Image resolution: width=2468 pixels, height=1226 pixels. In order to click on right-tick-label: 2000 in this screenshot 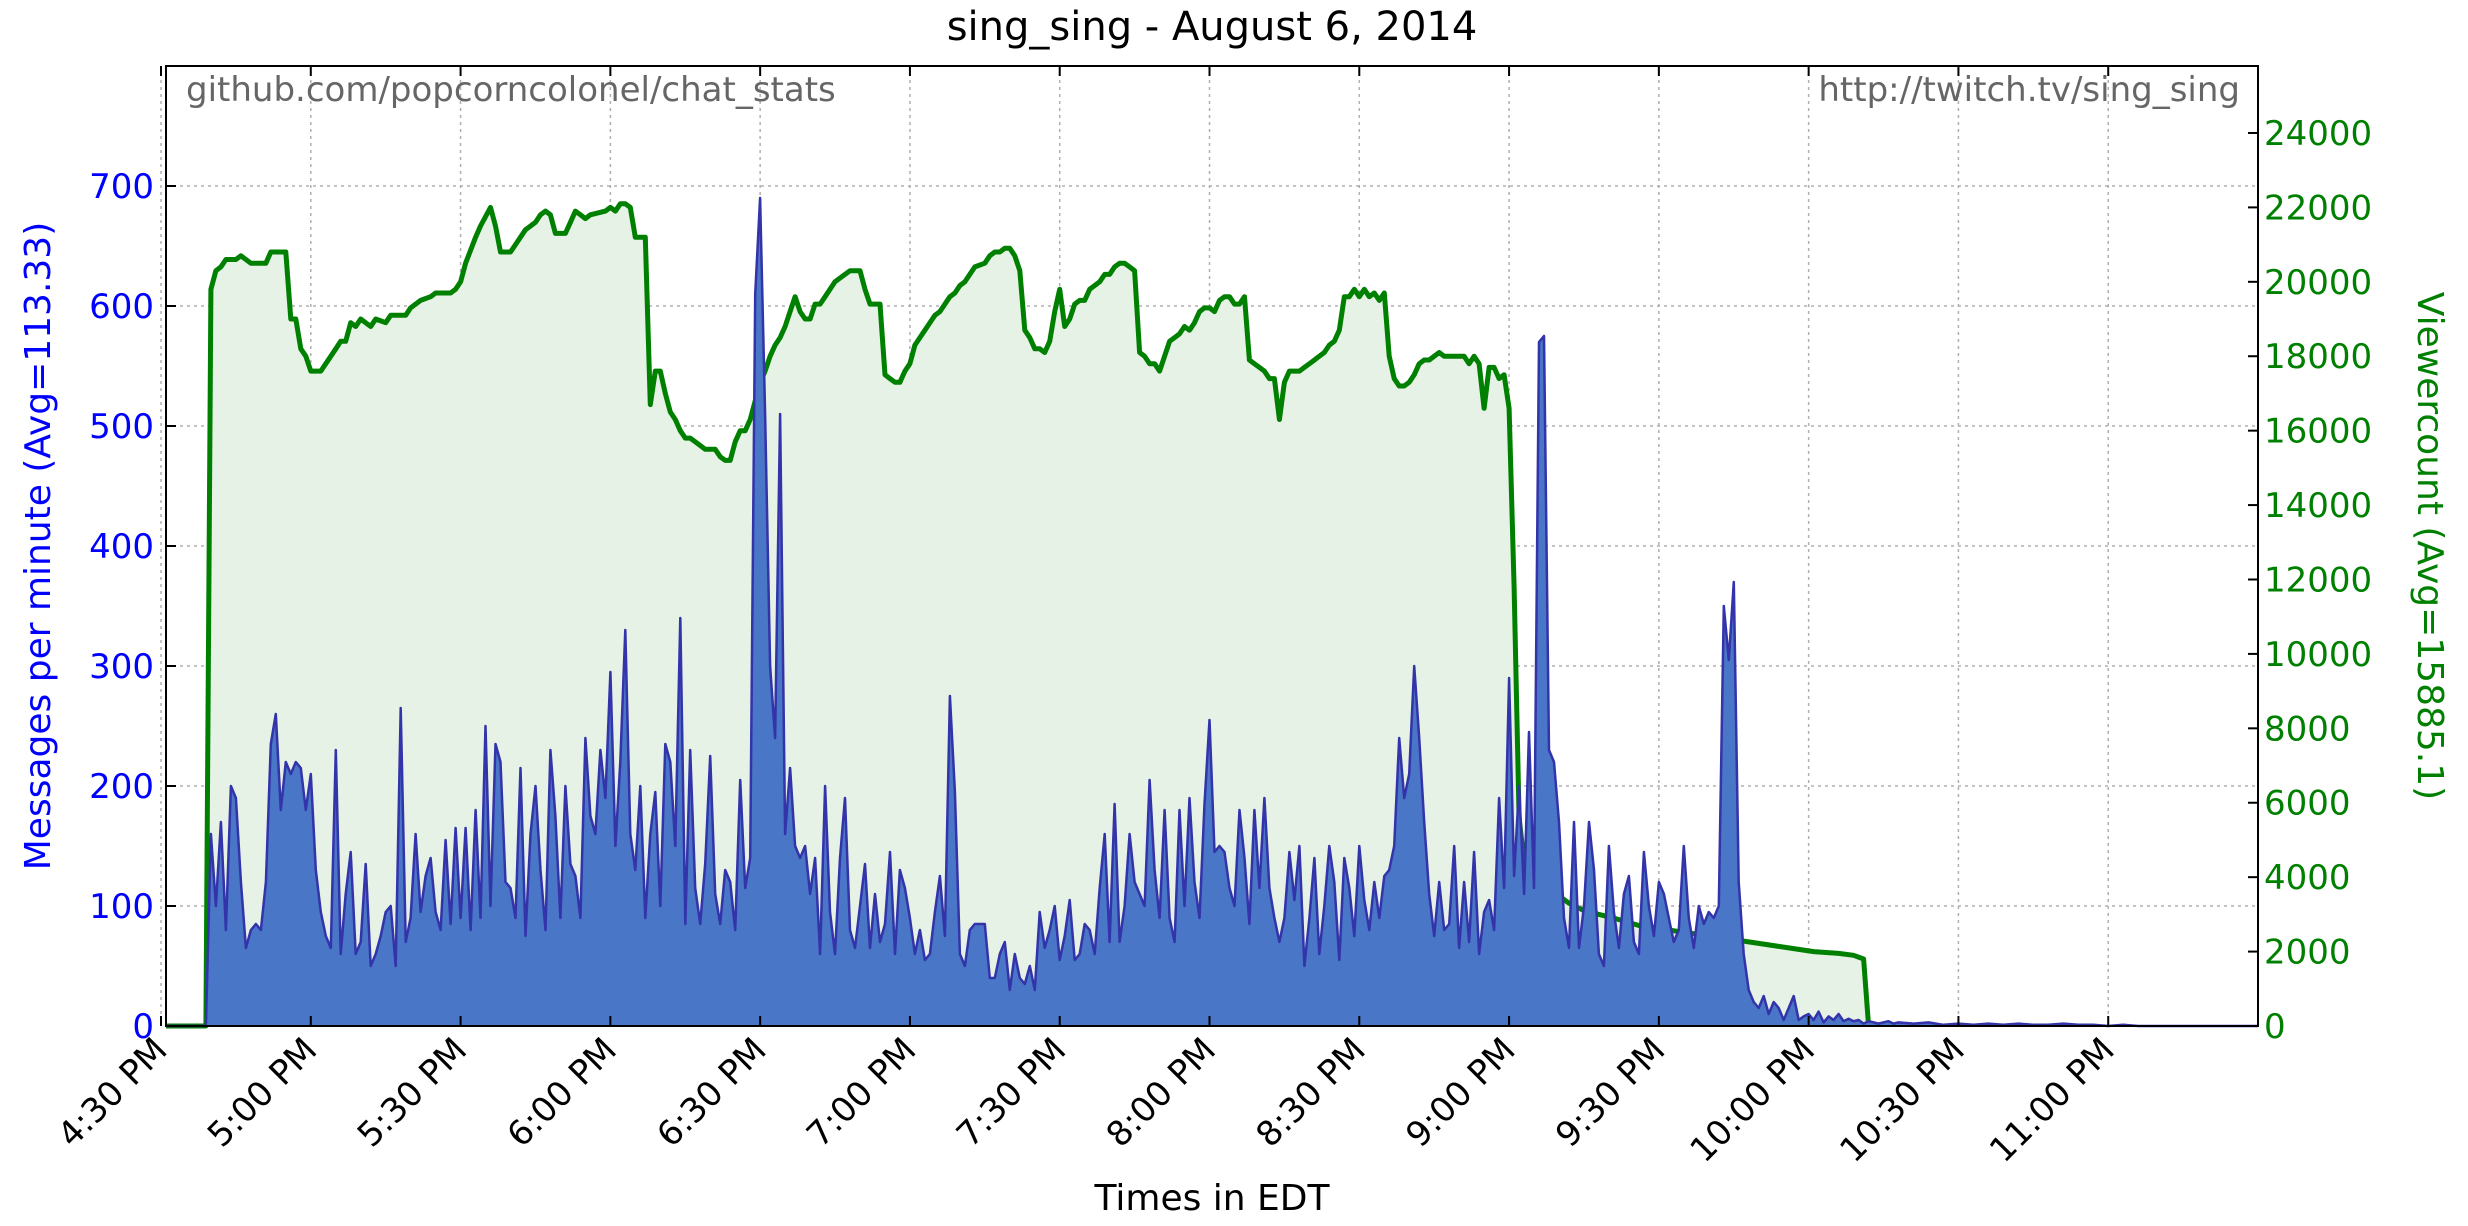, I will do `click(2307, 953)`.